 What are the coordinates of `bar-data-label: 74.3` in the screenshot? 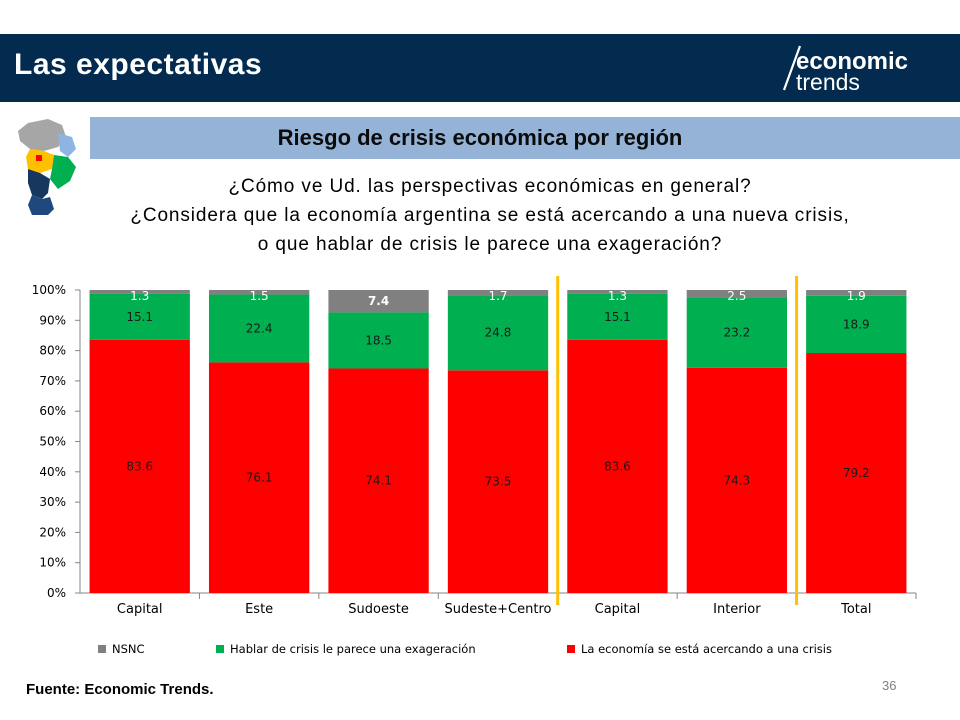 It's located at (736, 480).